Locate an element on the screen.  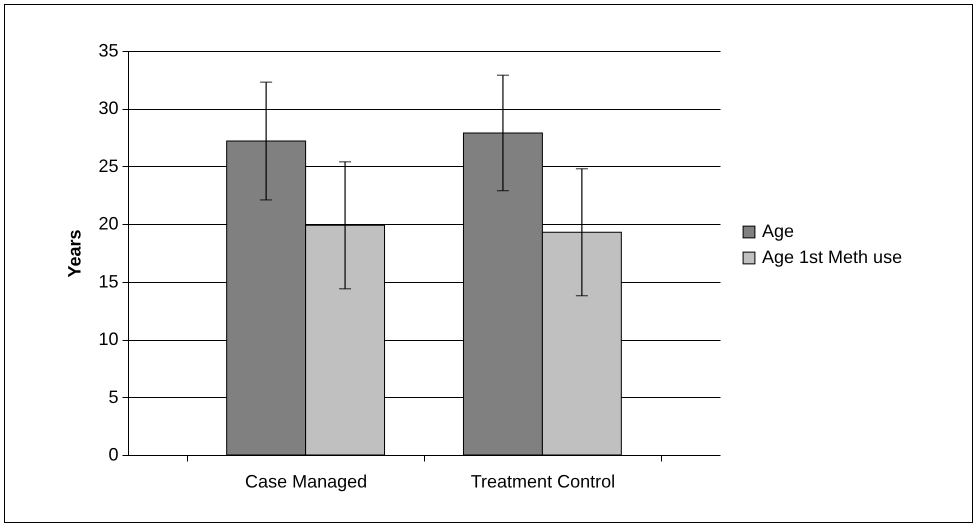
y-tick-label: 0 is located at coordinates (113, 454).